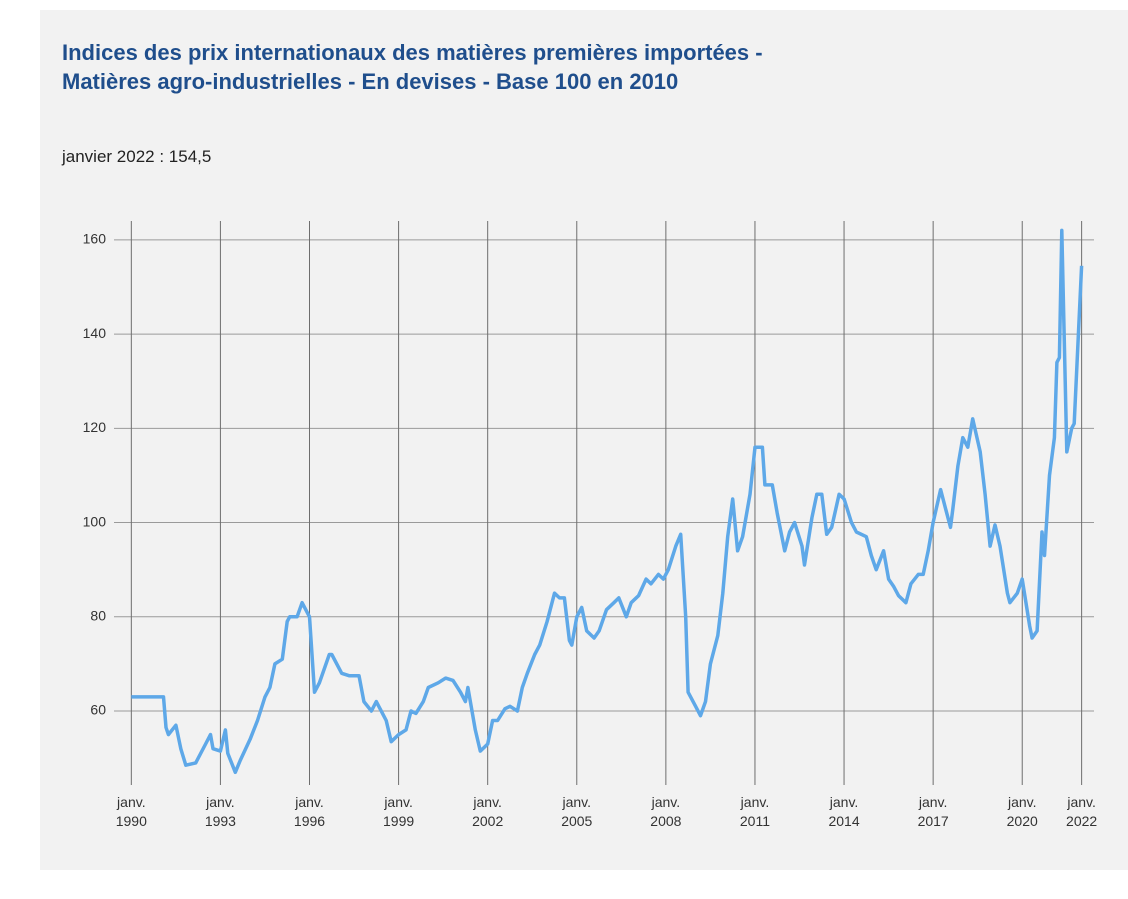  Describe the element at coordinates (487, 811) in the screenshot. I see `x-tick-label: janv. 2002` at that location.